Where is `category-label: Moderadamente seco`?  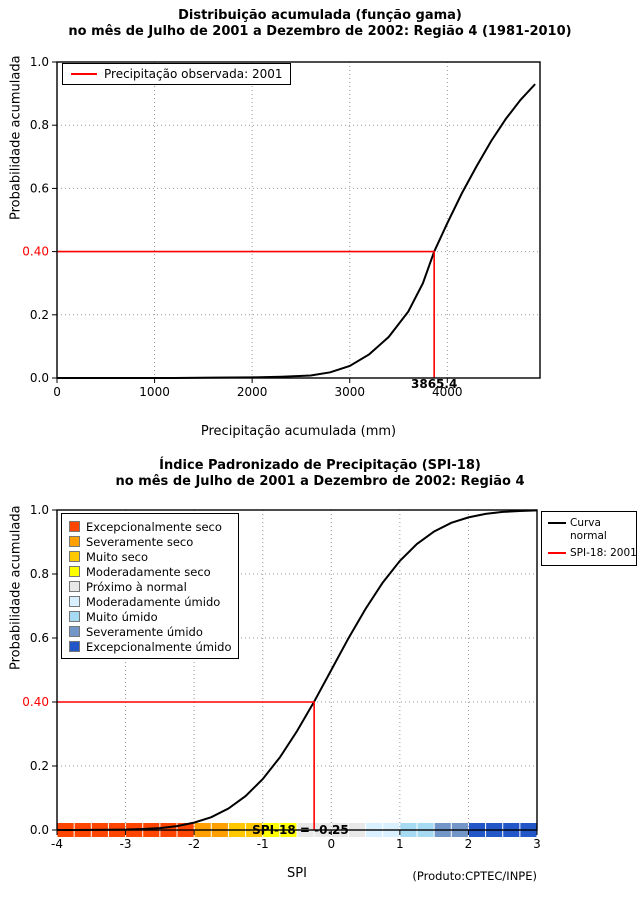 category-label: Moderadamente seco is located at coordinates (148, 571).